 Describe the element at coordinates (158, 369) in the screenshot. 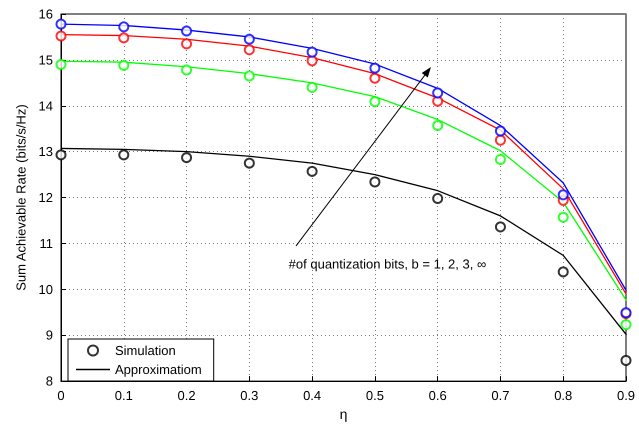

I see `legend-label: Approximatiom` at that location.